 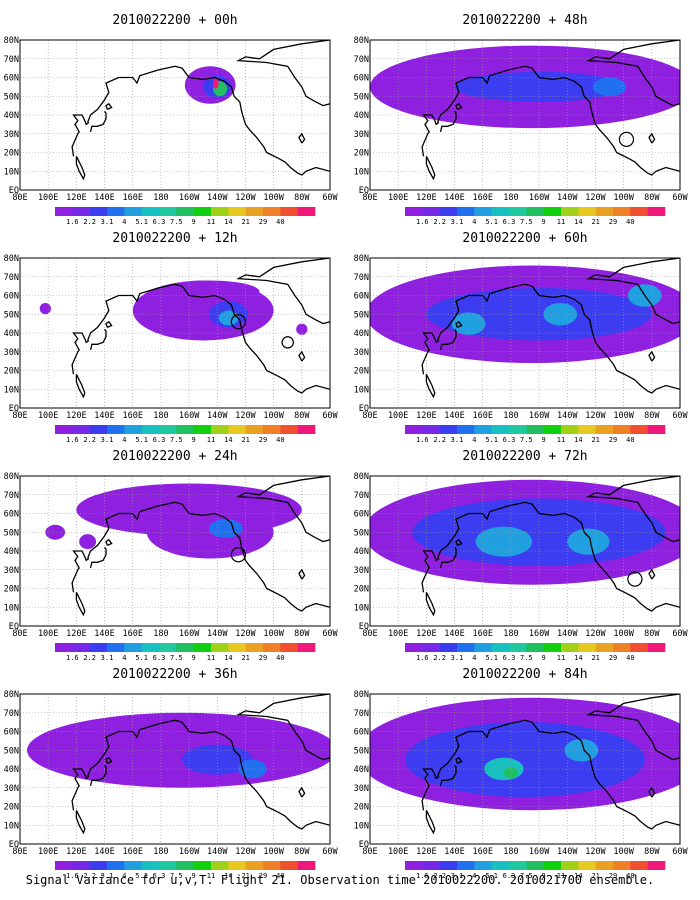 What do you see at coordinates (263, 876) in the screenshot?
I see `colorbar-label: 29` at bounding box center [263, 876].